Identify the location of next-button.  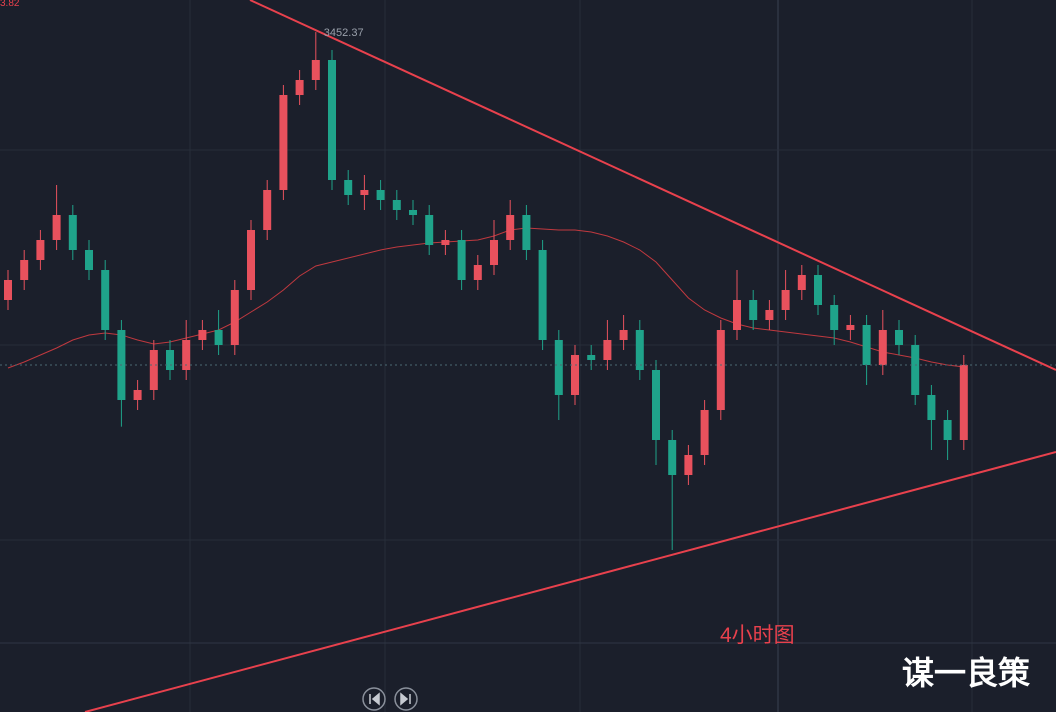
(406, 699).